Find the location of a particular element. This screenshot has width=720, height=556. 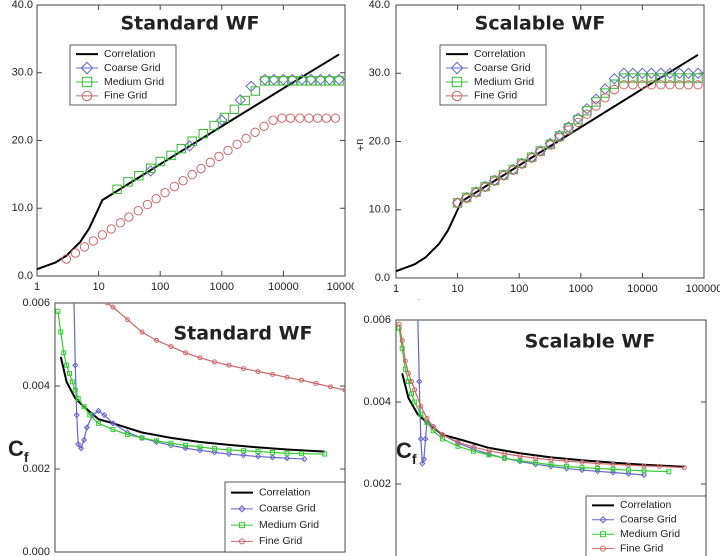

chart-title: Standard WF is located at coordinates (189, 24).